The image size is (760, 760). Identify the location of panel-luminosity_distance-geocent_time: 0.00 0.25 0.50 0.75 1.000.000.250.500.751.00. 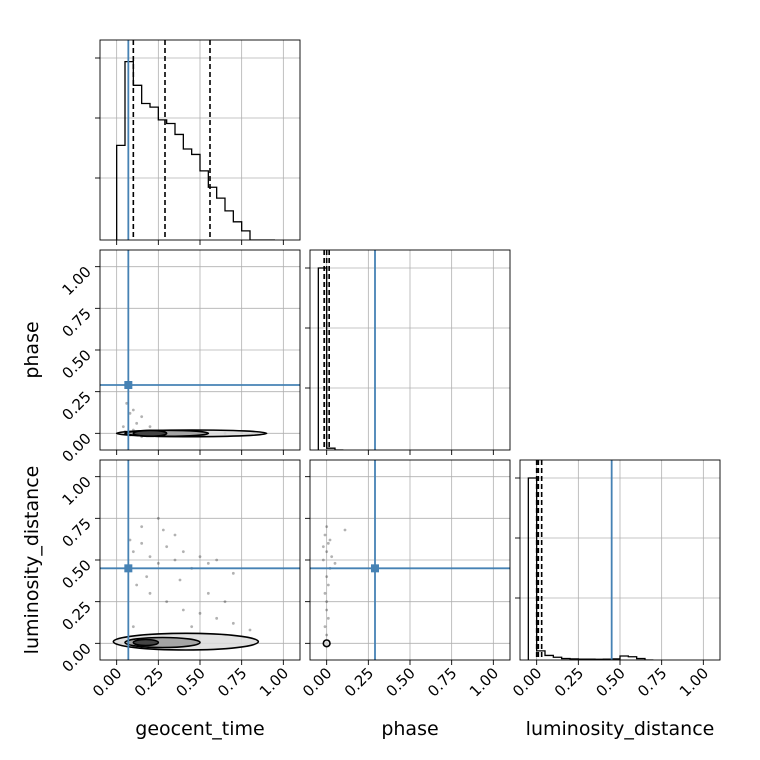
(179, 579).